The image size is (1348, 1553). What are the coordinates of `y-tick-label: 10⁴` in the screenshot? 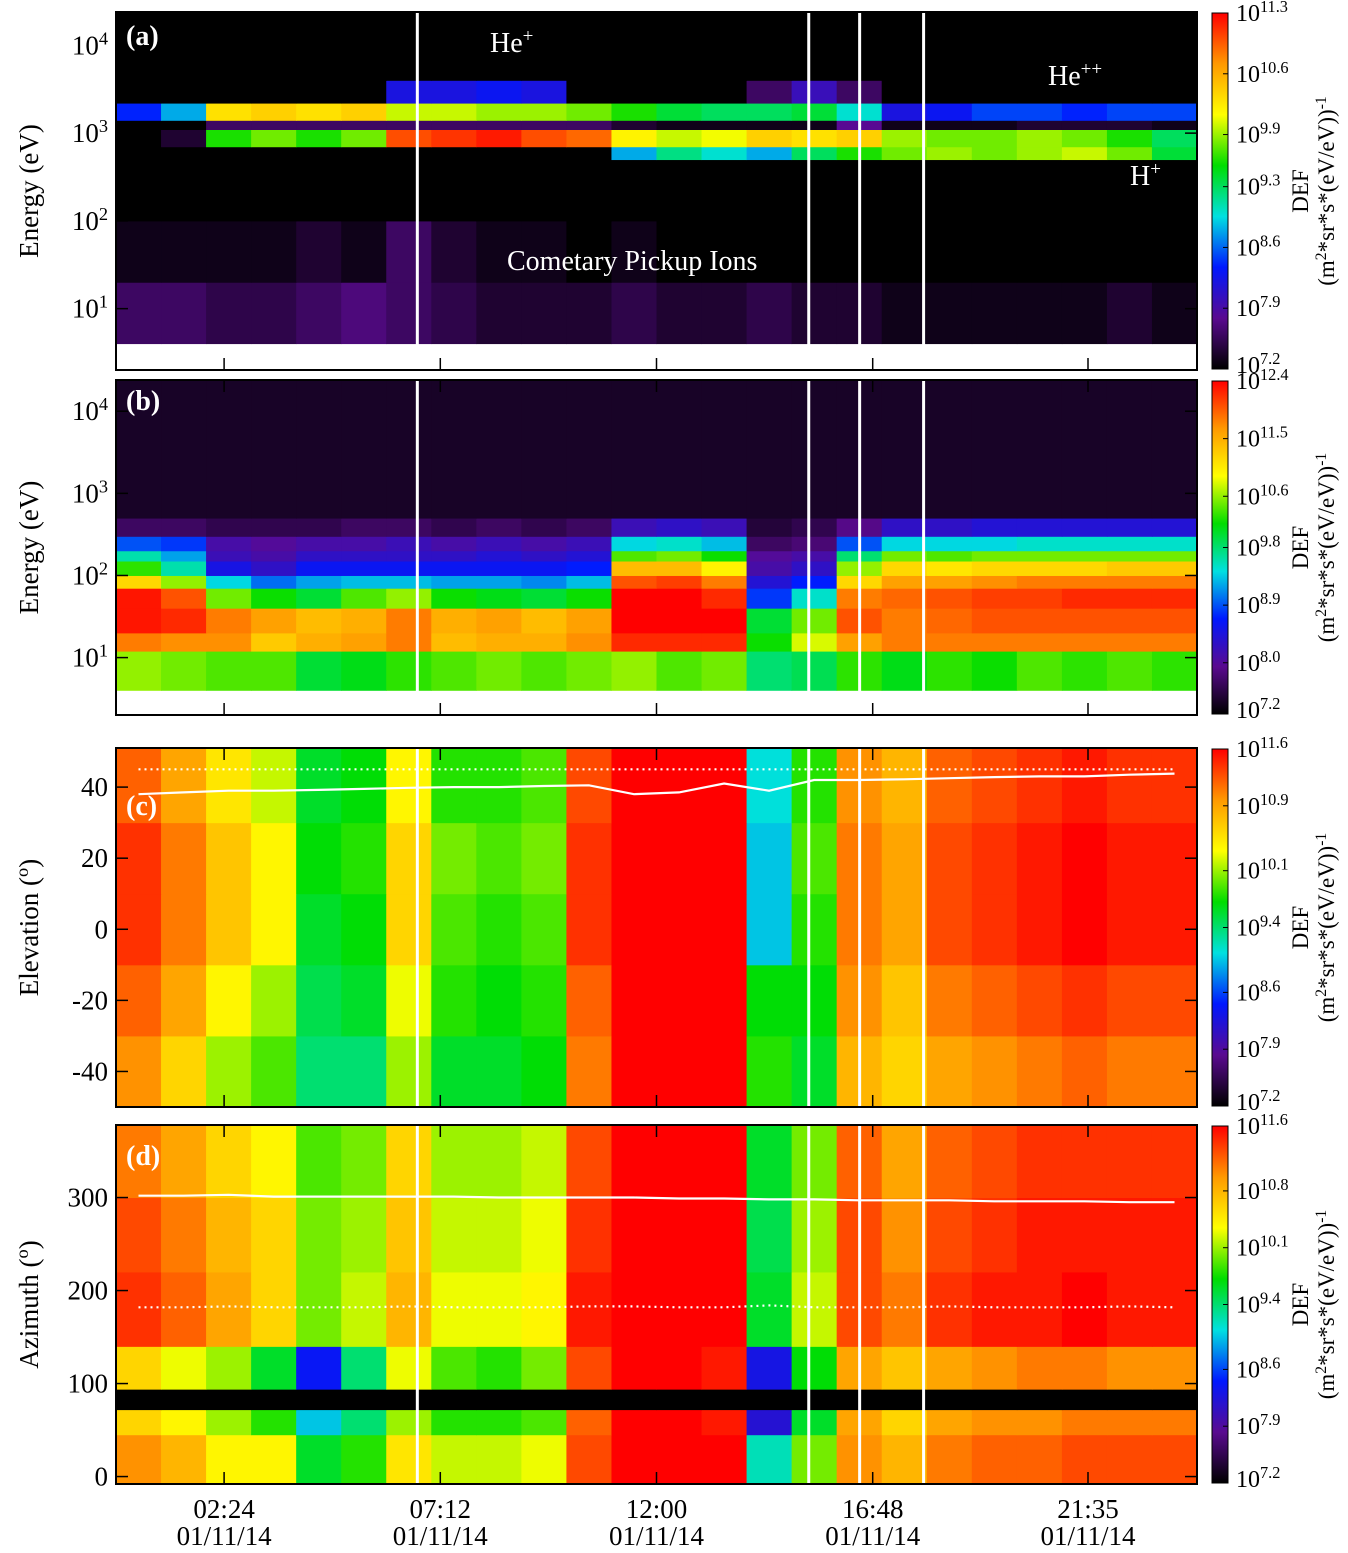 It's located at (90, 410).